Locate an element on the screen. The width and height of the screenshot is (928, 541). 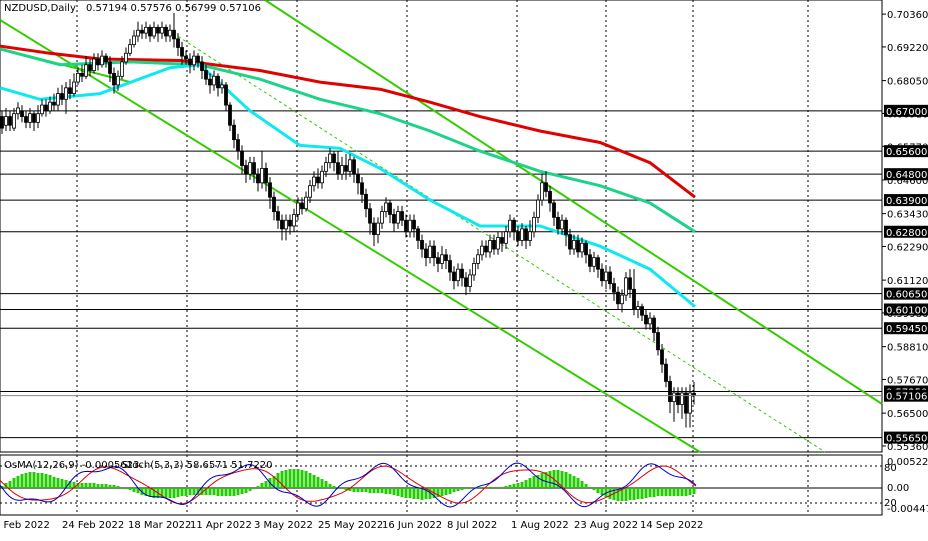
date-label: 25 May 2022 is located at coordinates (350, 525).